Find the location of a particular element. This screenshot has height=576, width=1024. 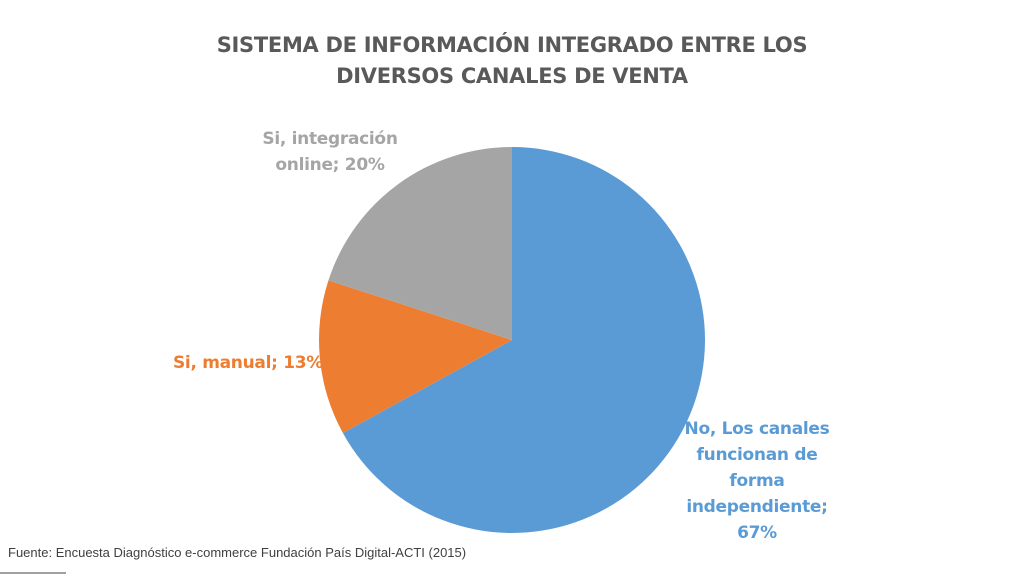

slice-label-line: online; 20% is located at coordinates (330, 165).